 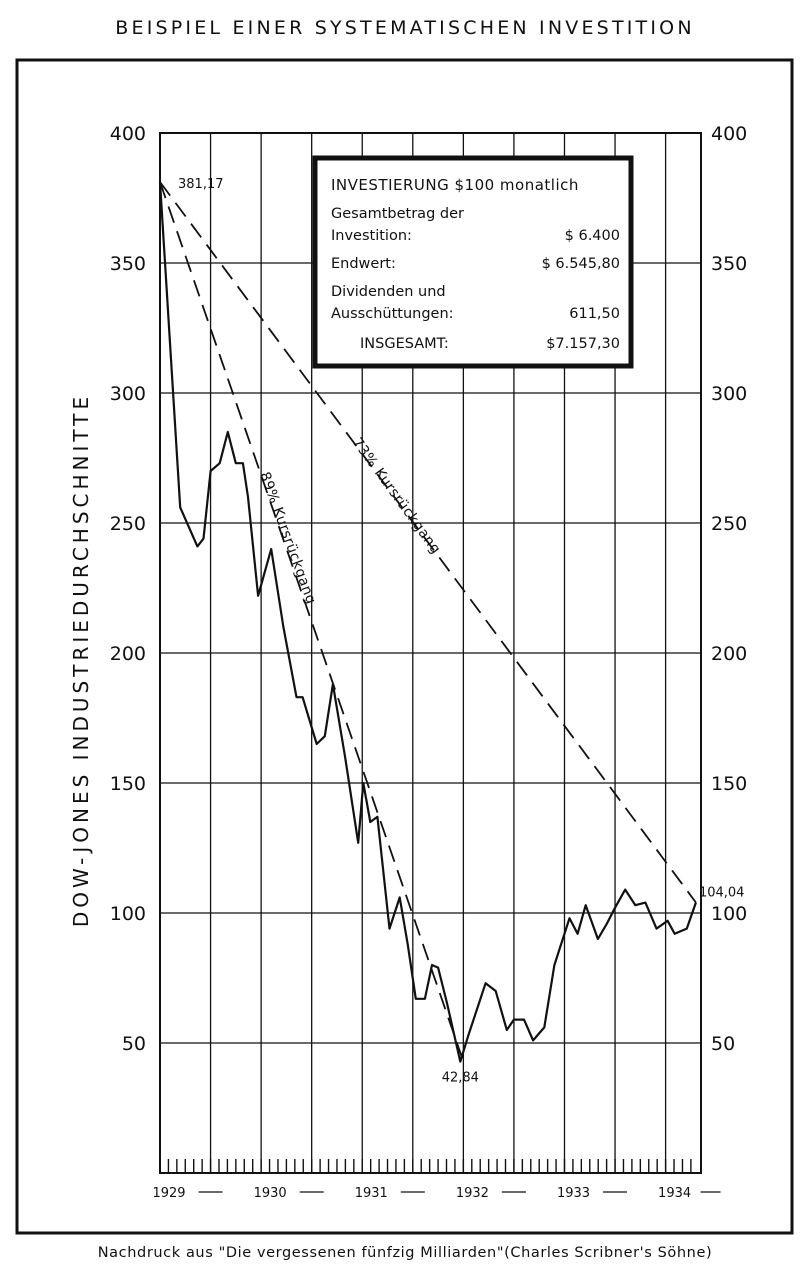 I want to click on info-row-1-value: $ 6.400, so click(x=592, y=236).